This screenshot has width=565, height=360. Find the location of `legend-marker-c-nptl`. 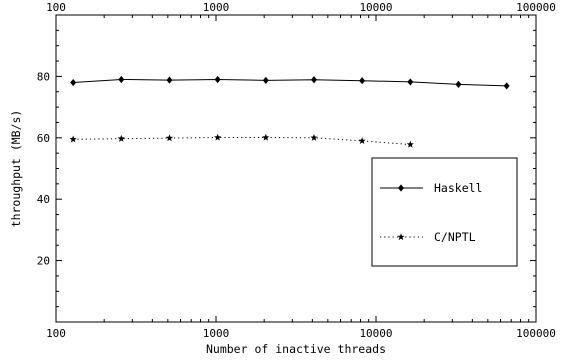

legend-marker-c-nptl is located at coordinates (401, 237).